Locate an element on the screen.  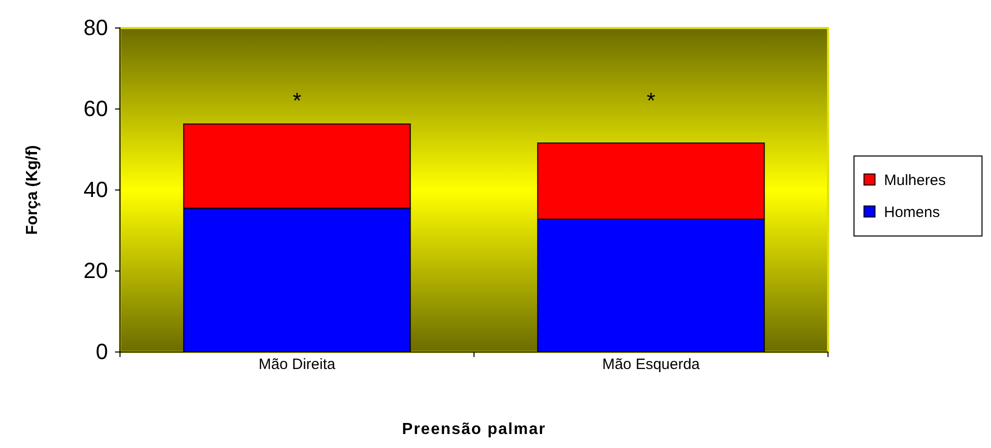
y-tick-label: 0 is located at coordinates (102, 351).